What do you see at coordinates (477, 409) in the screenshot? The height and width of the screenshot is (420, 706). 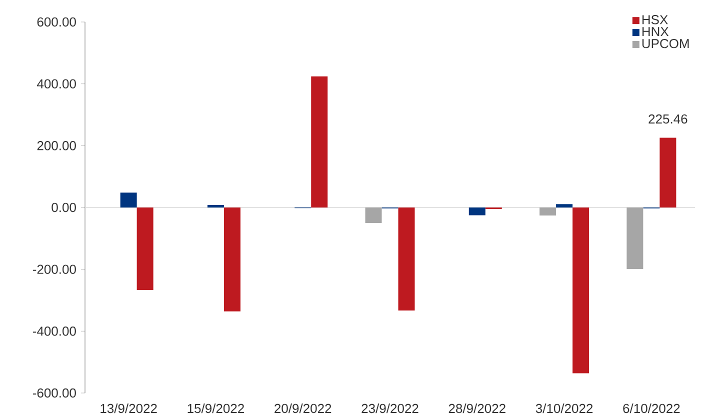 I see `x-tick-label: 28/9/2022` at bounding box center [477, 409].